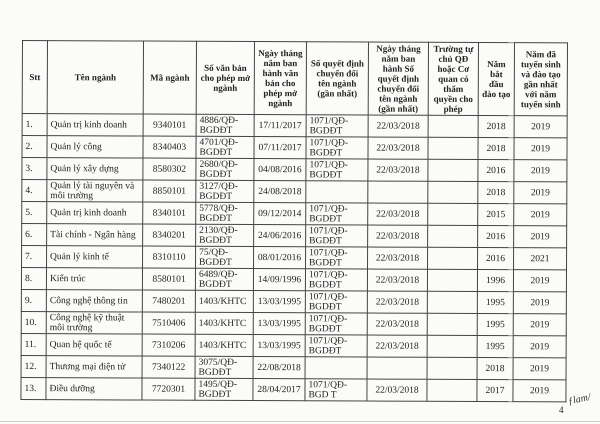  I want to click on table-cell: 2130/QĐ-BGDĐT, so click(224, 235).